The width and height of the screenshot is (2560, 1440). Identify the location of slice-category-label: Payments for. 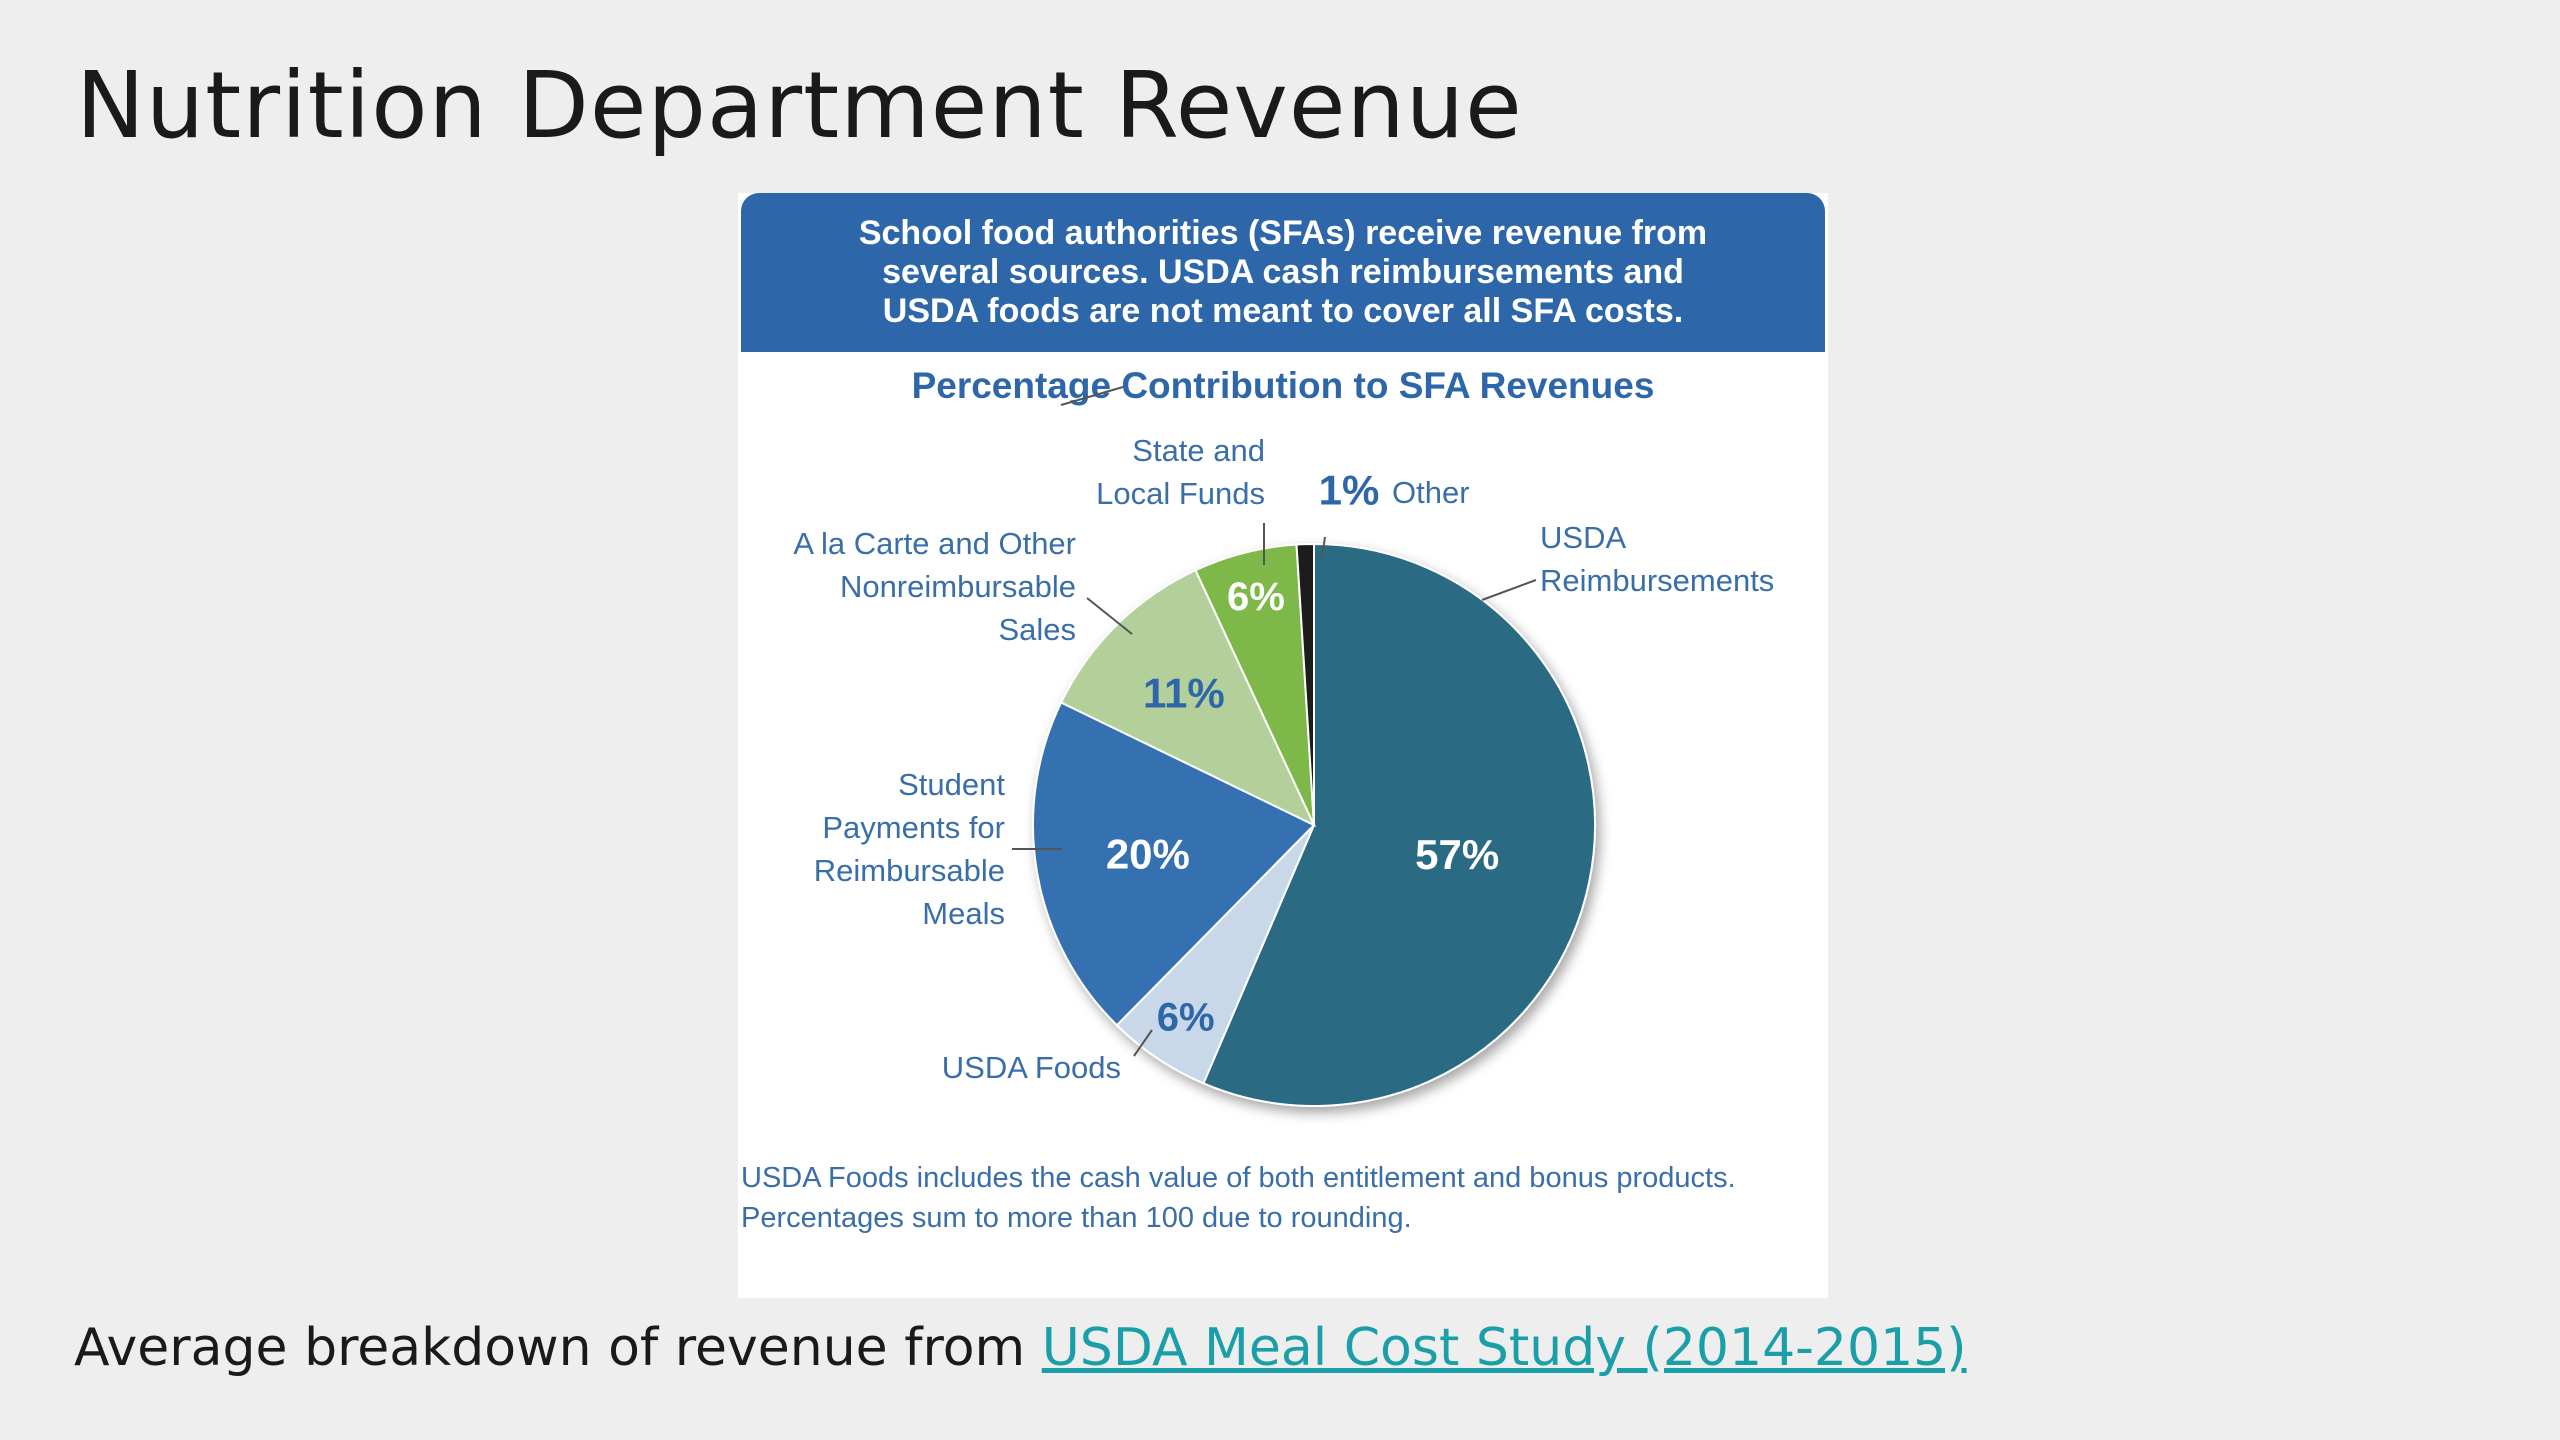
(913, 827).